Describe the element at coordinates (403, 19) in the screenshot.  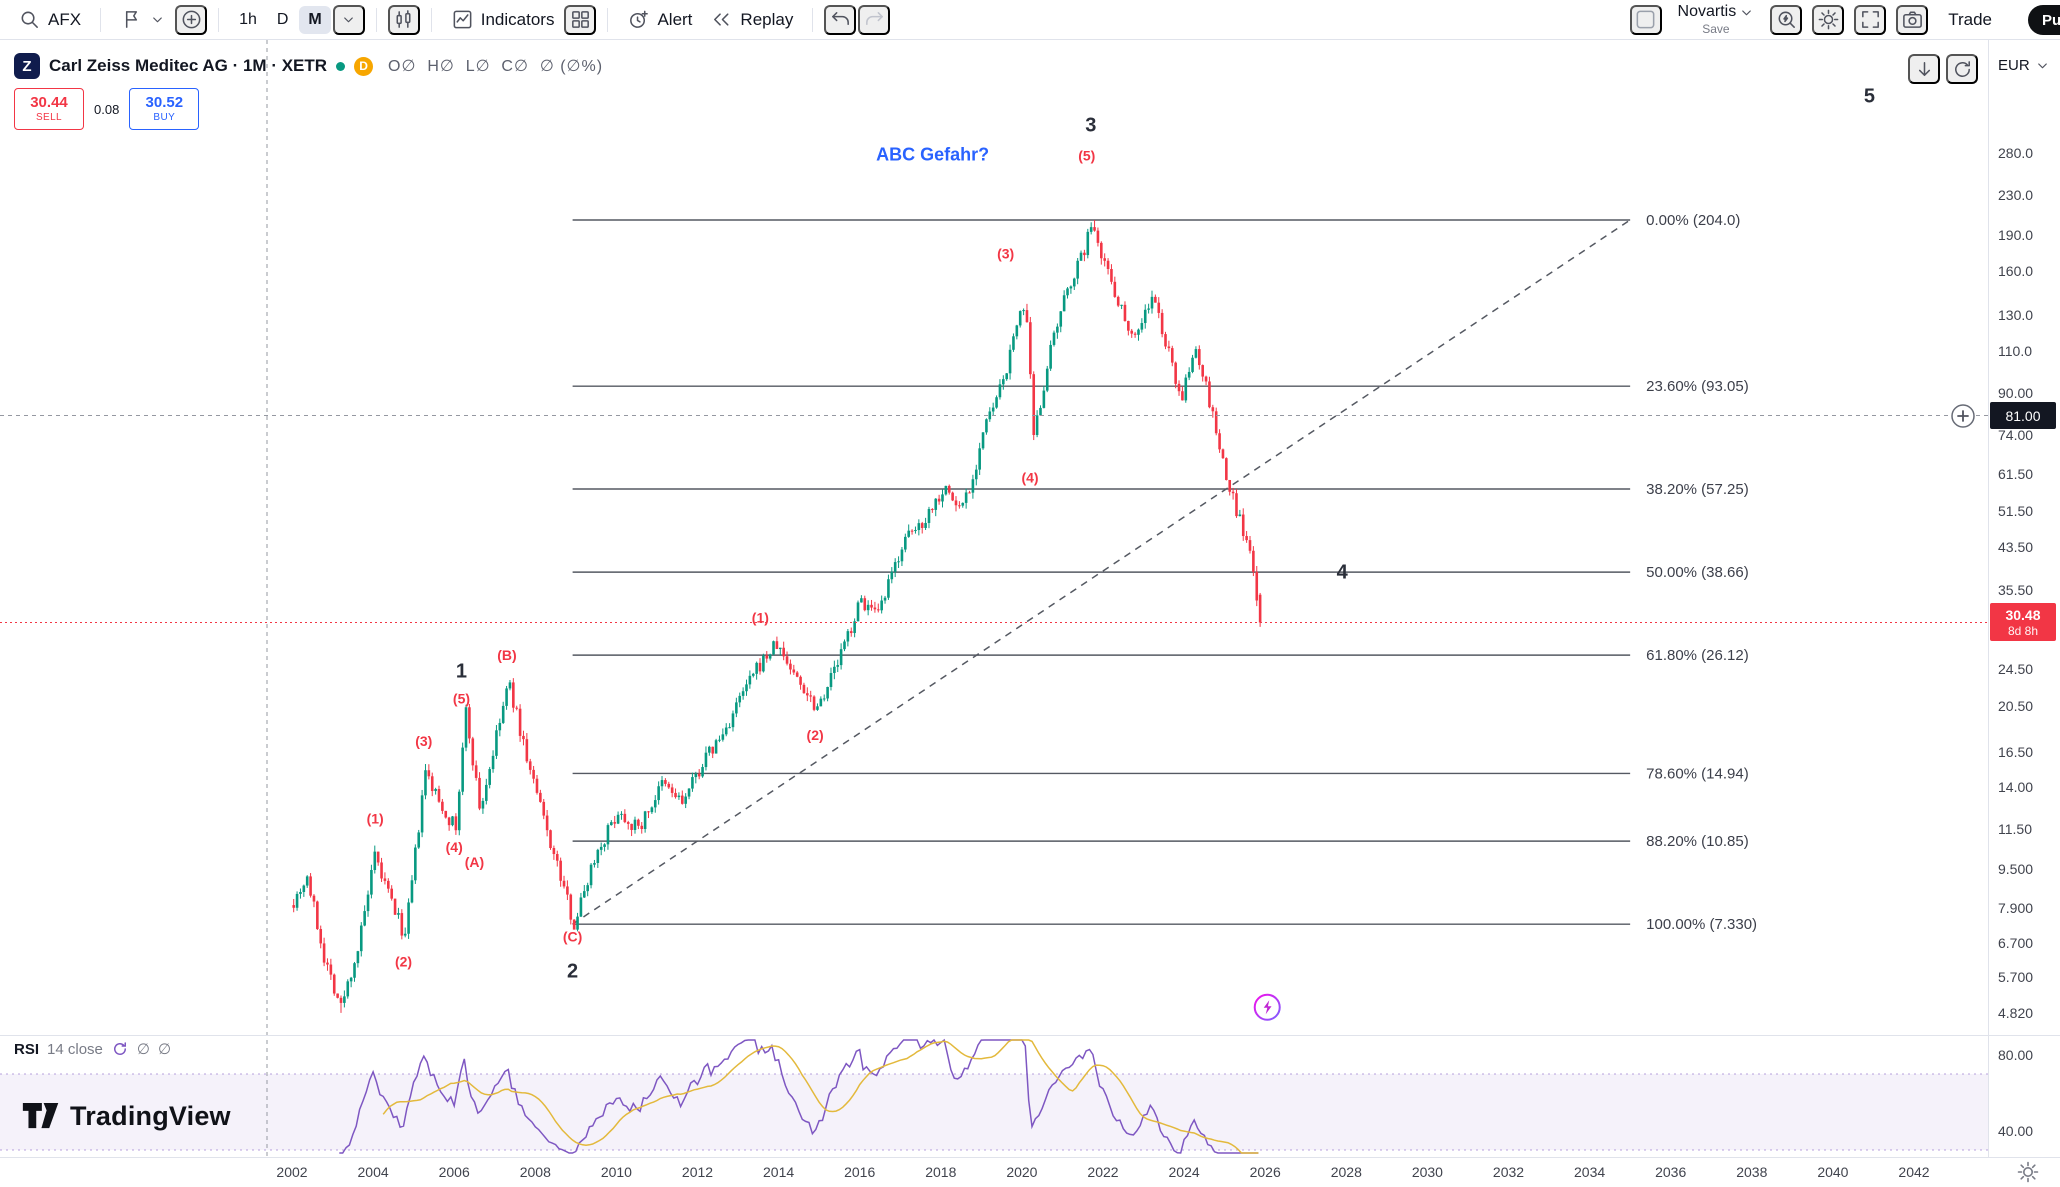
I see `chart-type-button` at that location.